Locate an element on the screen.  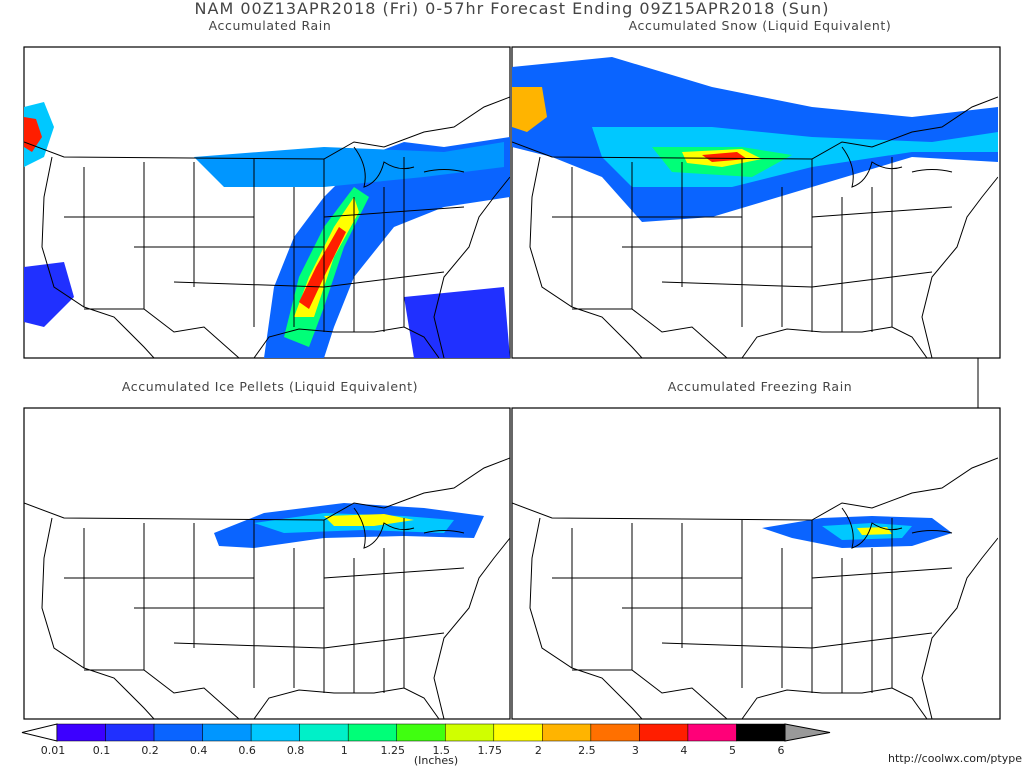
colorbar-label: 1.75 is located at coordinates (490, 750).